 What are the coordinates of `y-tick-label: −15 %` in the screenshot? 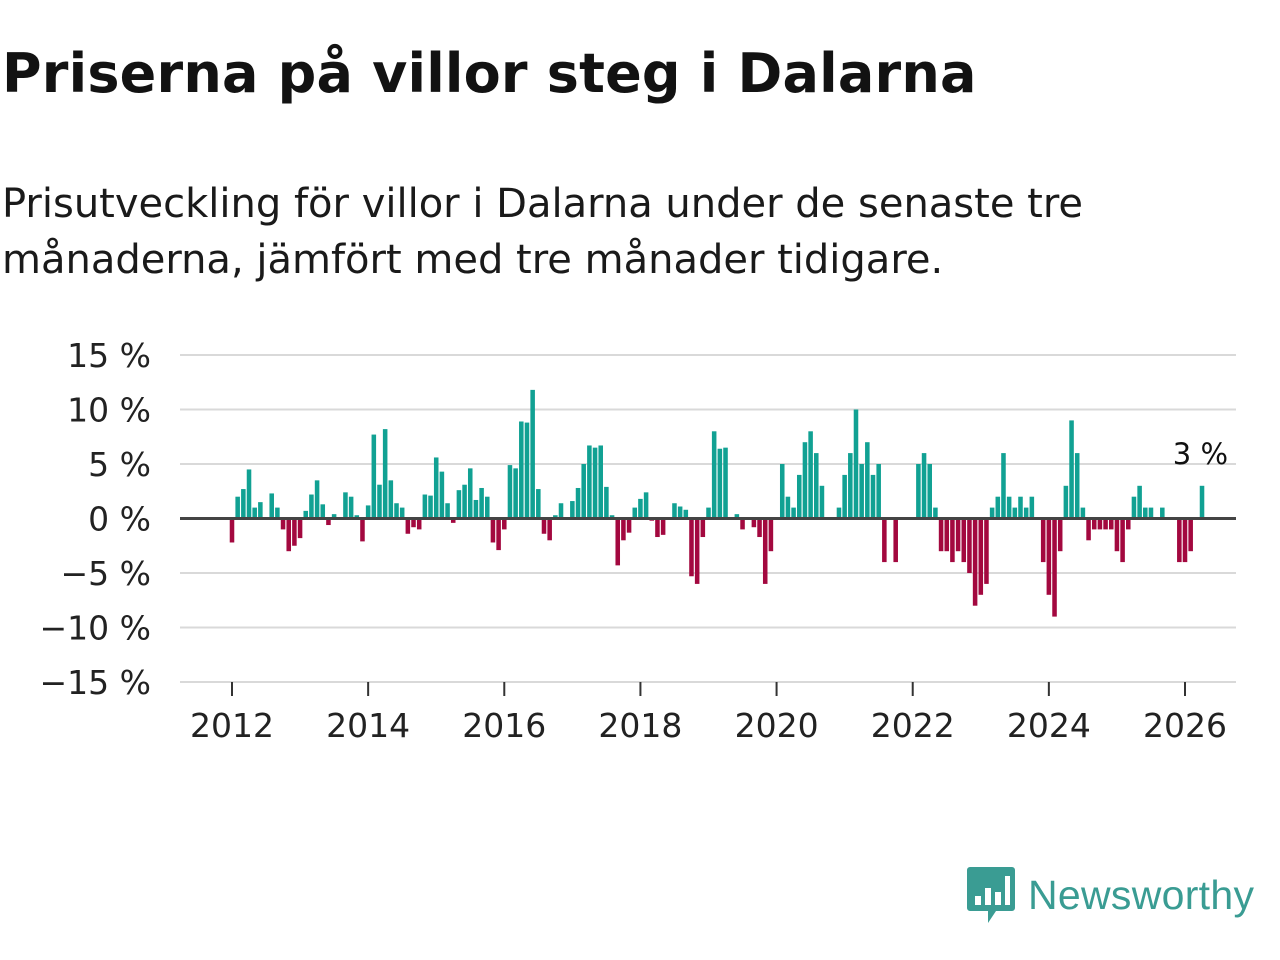 It's located at (96, 682).